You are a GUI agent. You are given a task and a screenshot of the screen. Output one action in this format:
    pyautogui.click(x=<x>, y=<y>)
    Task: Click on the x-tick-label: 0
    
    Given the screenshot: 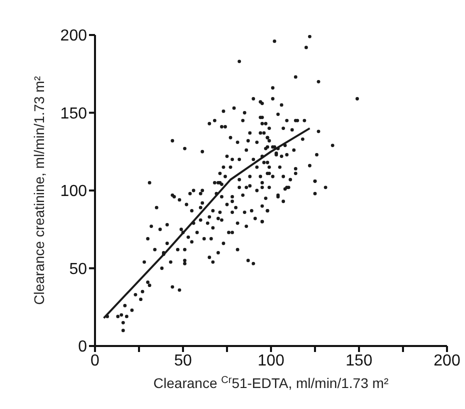 What is the action you would take?
    pyautogui.click(x=95, y=361)
    